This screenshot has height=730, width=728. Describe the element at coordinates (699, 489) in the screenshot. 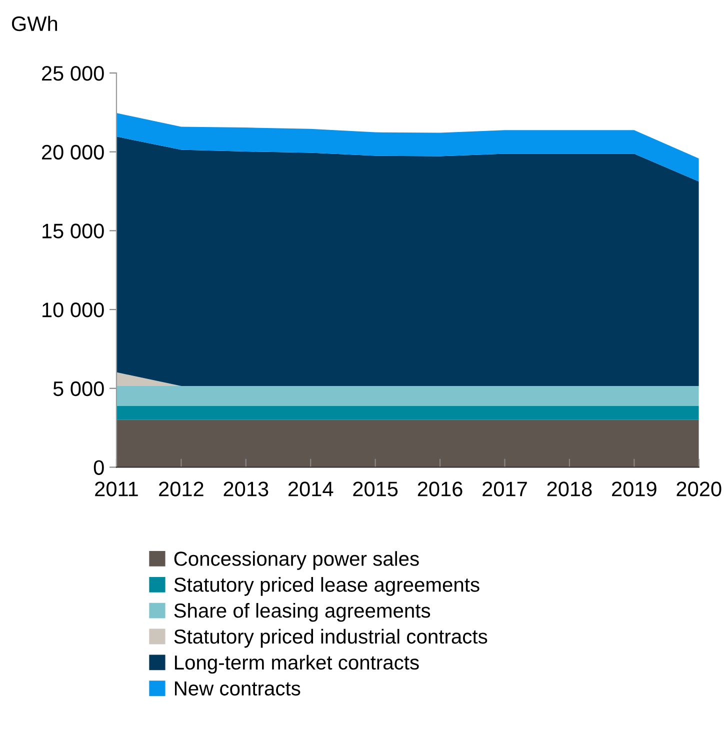

I see `x-tick-label: 2020` at that location.